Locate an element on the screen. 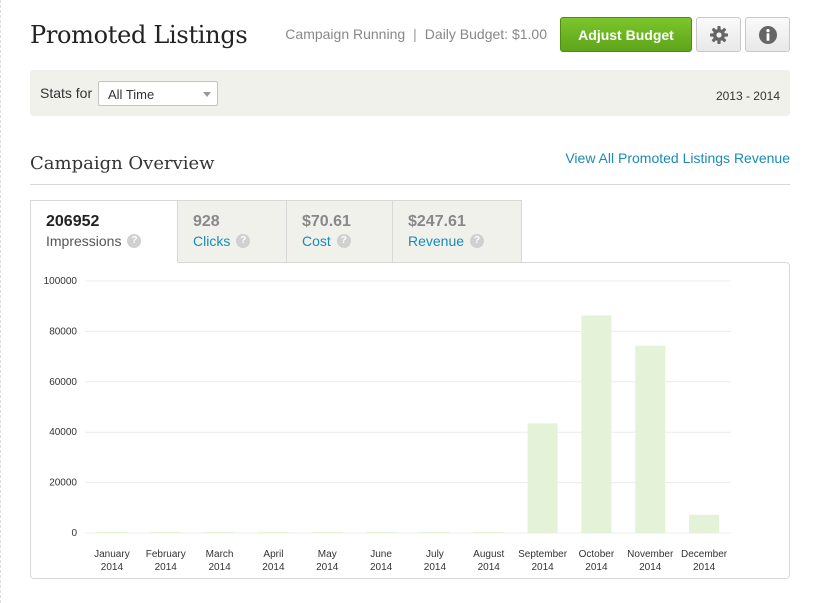  x-tick-label: March 2014 is located at coordinates (220, 561).